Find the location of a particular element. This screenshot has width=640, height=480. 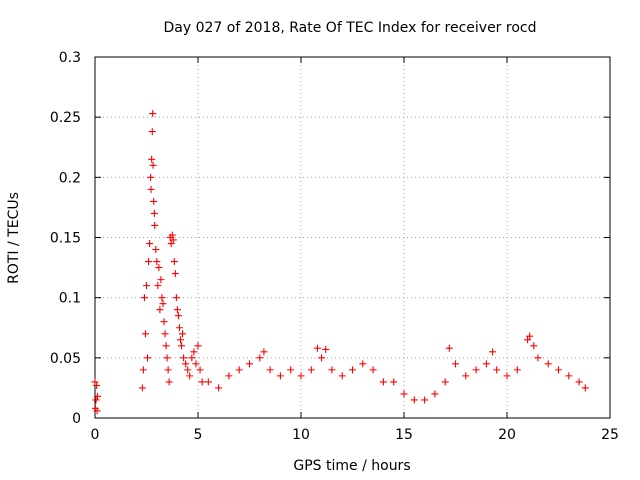

y-tick-label: 0.1 is located at coordinates (70, 299).